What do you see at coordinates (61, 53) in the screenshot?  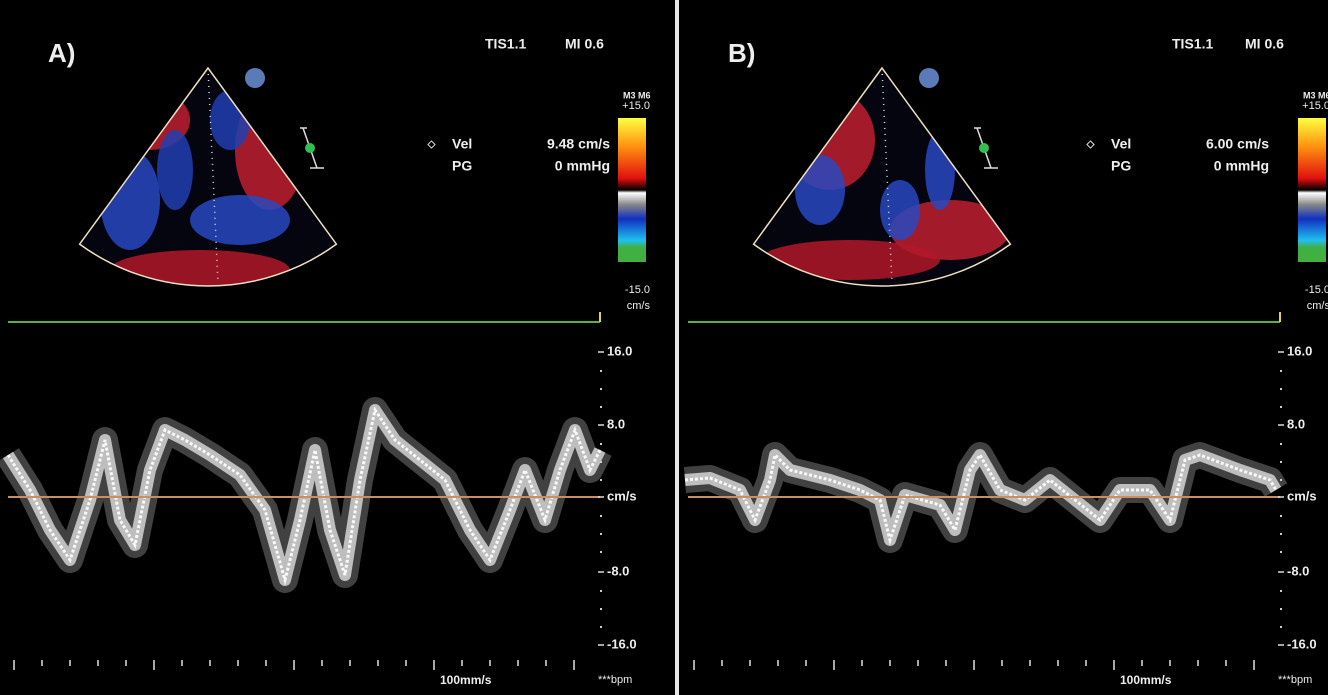 I see `panel-label: A)` at bounding box center [61, 53].